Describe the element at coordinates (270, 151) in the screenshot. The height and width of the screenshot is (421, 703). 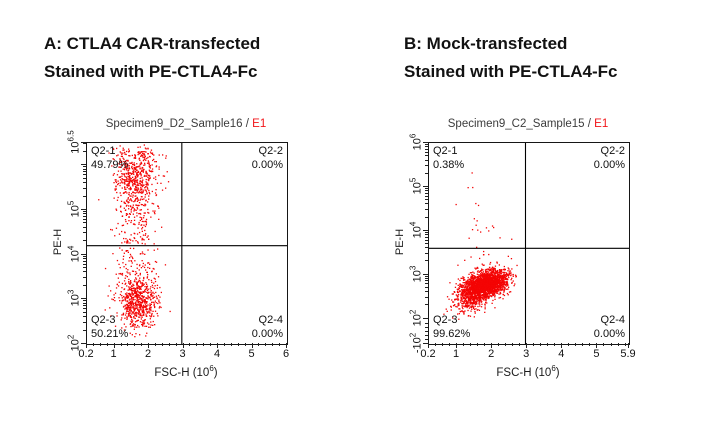
I see `quadrant-id: Q2-2` at that location.